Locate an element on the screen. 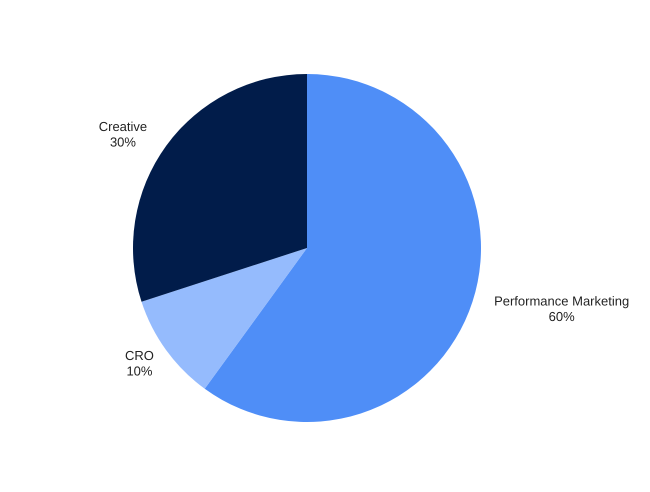  slice-label: CRO is located at coordinates (139, 355).